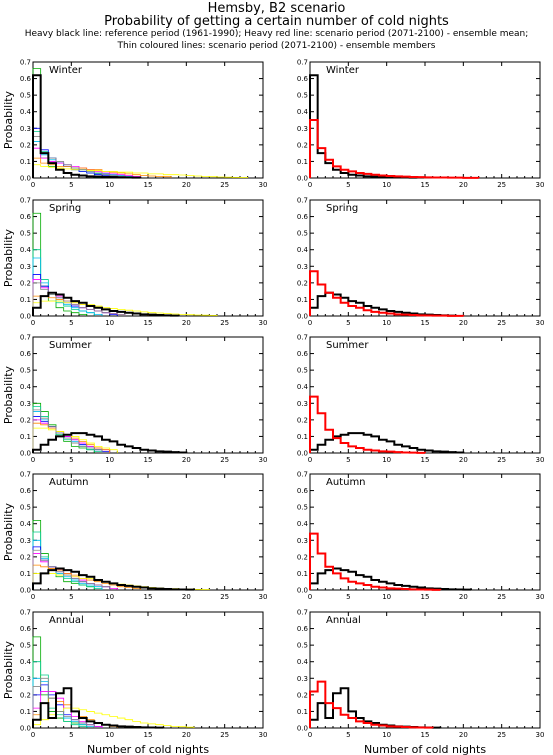  What do you see at coordinates (302, 300) in the screenshot?
I see `ytick-label-spring-right: 0.1` at bounding box center [302, 300].